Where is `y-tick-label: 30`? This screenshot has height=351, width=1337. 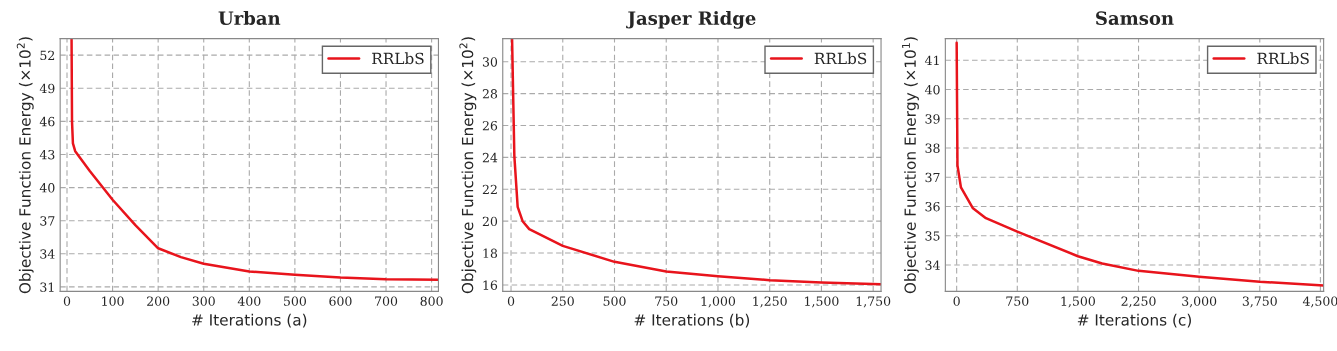 y-tick-label: 30 is located at coordinates (490, 62).